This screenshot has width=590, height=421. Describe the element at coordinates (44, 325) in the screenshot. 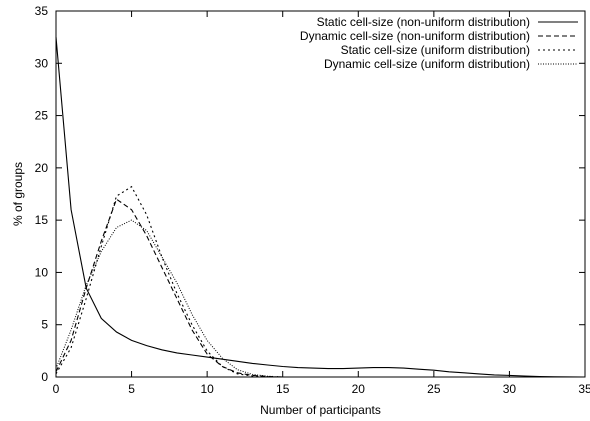

I see `y-tick-label: 5` at that location.